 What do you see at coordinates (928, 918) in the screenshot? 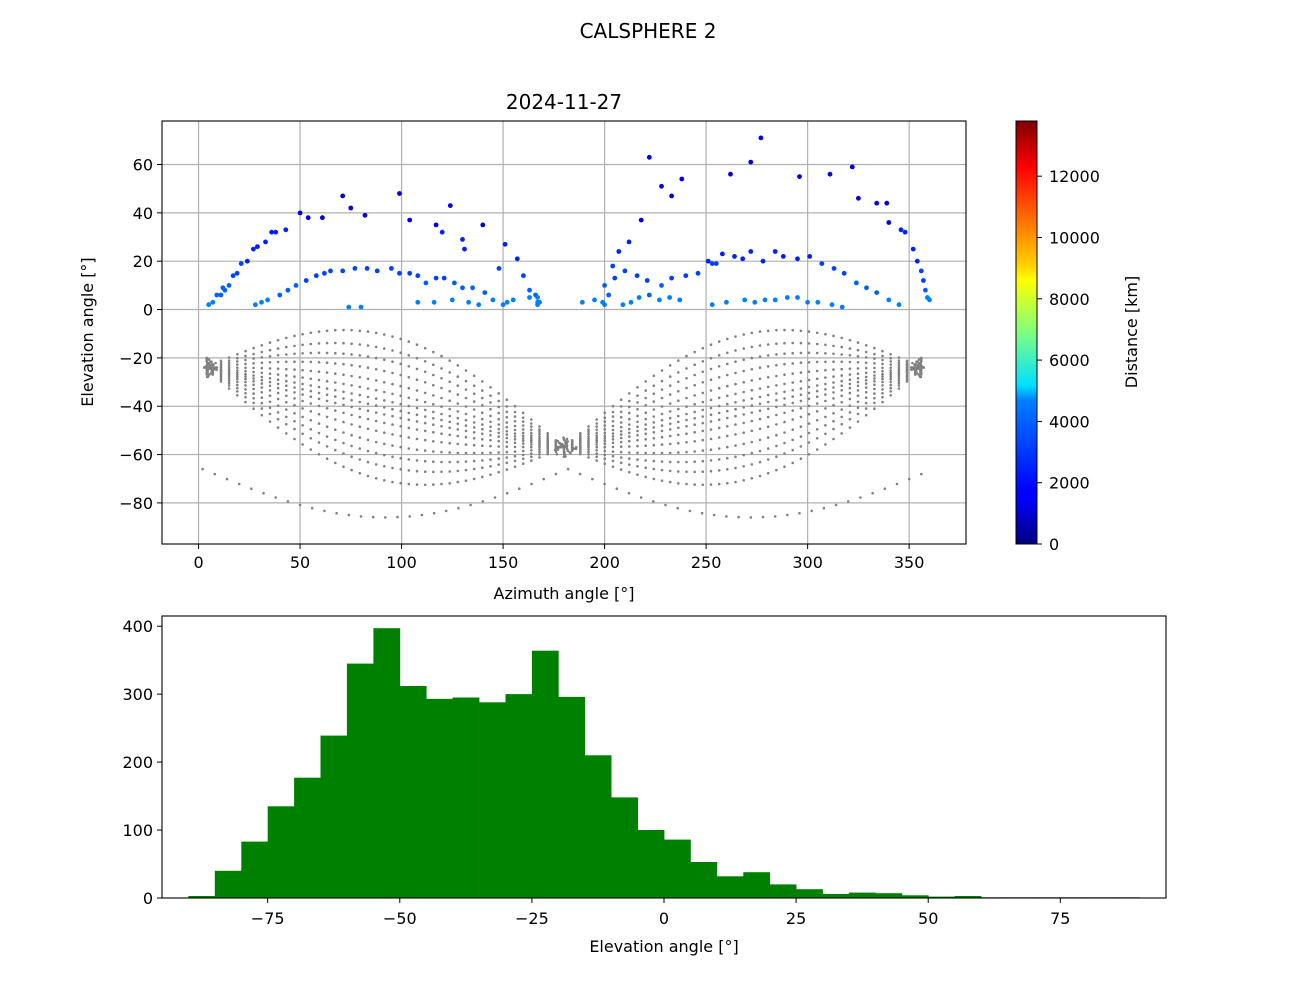
I see `hist-x-tick-label: 50` at bounding box center [928, 918].